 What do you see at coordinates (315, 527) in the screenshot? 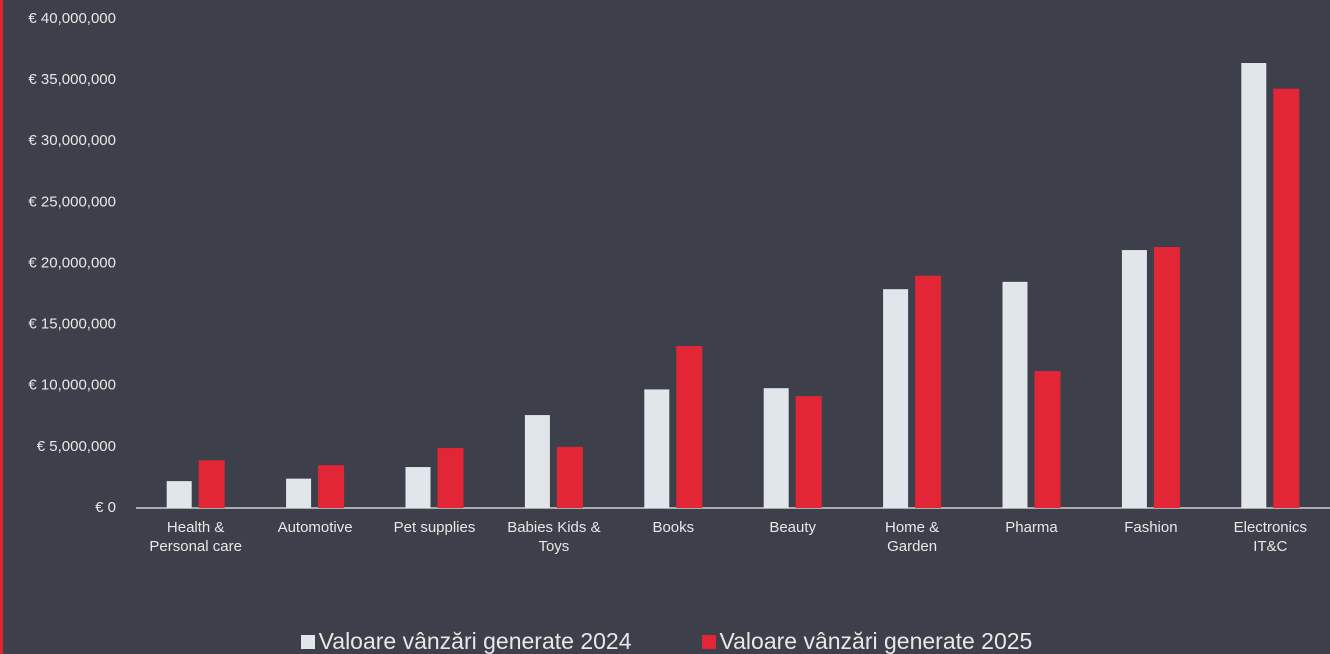
I see `x-tick-label: Automotive` at bounding box center [315, 527].